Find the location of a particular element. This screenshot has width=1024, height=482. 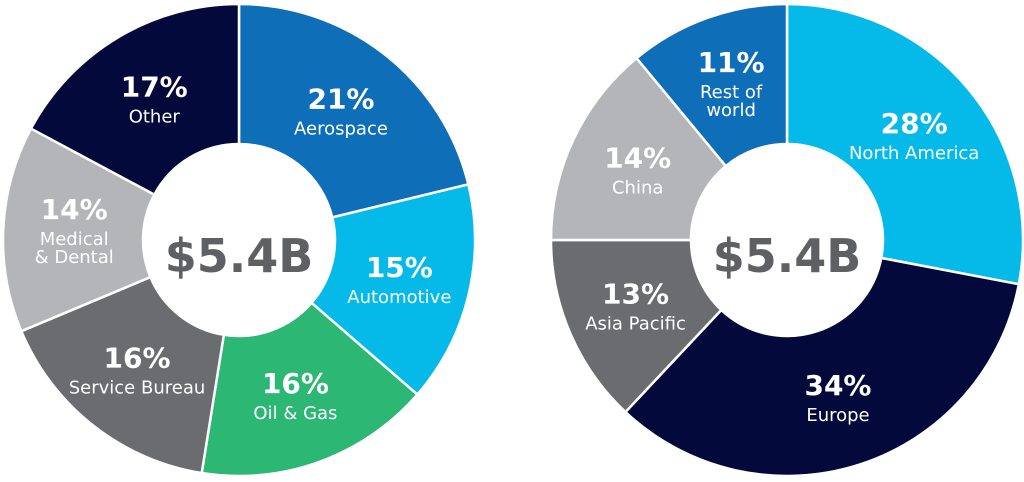

slice-category-label: Other is located at coordinates (155, 116).